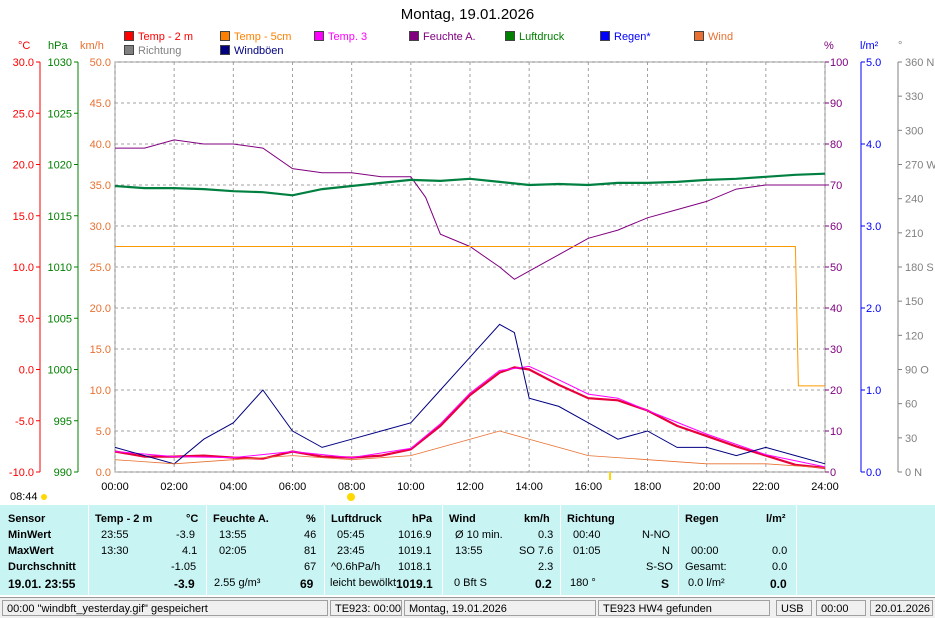  What do you see at coordinates (869, 46) in the screenshot?
I see `unit-rain: l/m²` at bounding box center [869, 46].